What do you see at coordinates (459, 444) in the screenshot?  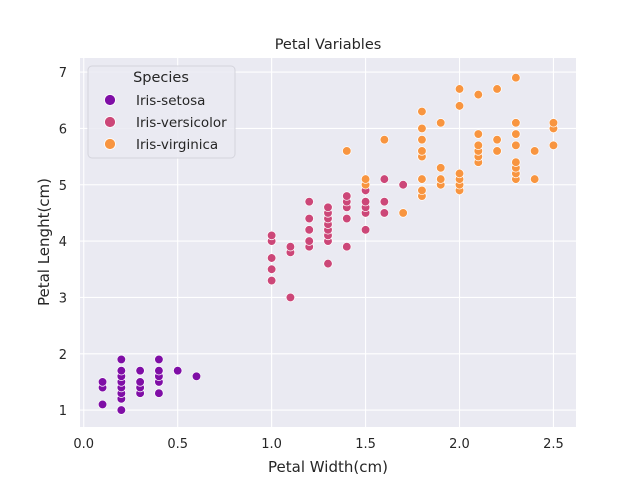 I see `x-tick-label: 2.0` at bounding box center [459, 444].